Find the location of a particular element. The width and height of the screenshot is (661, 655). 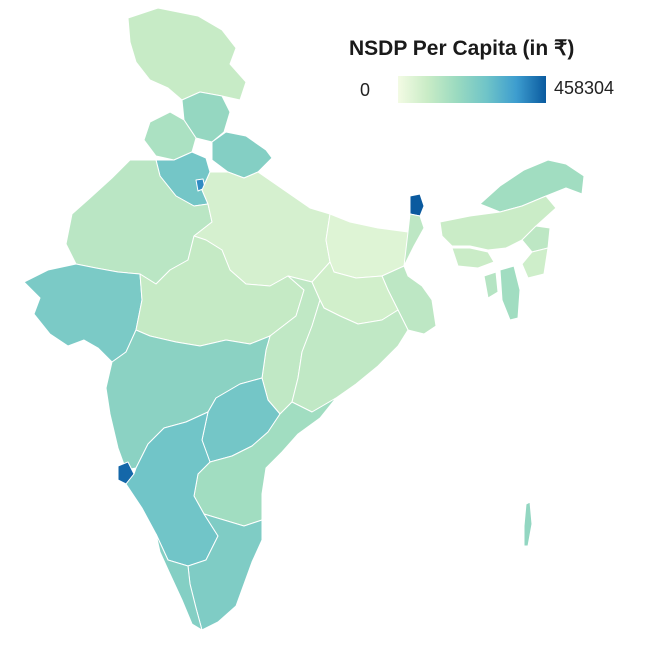

region-uttarakhand is located at coordinates (242, 155).